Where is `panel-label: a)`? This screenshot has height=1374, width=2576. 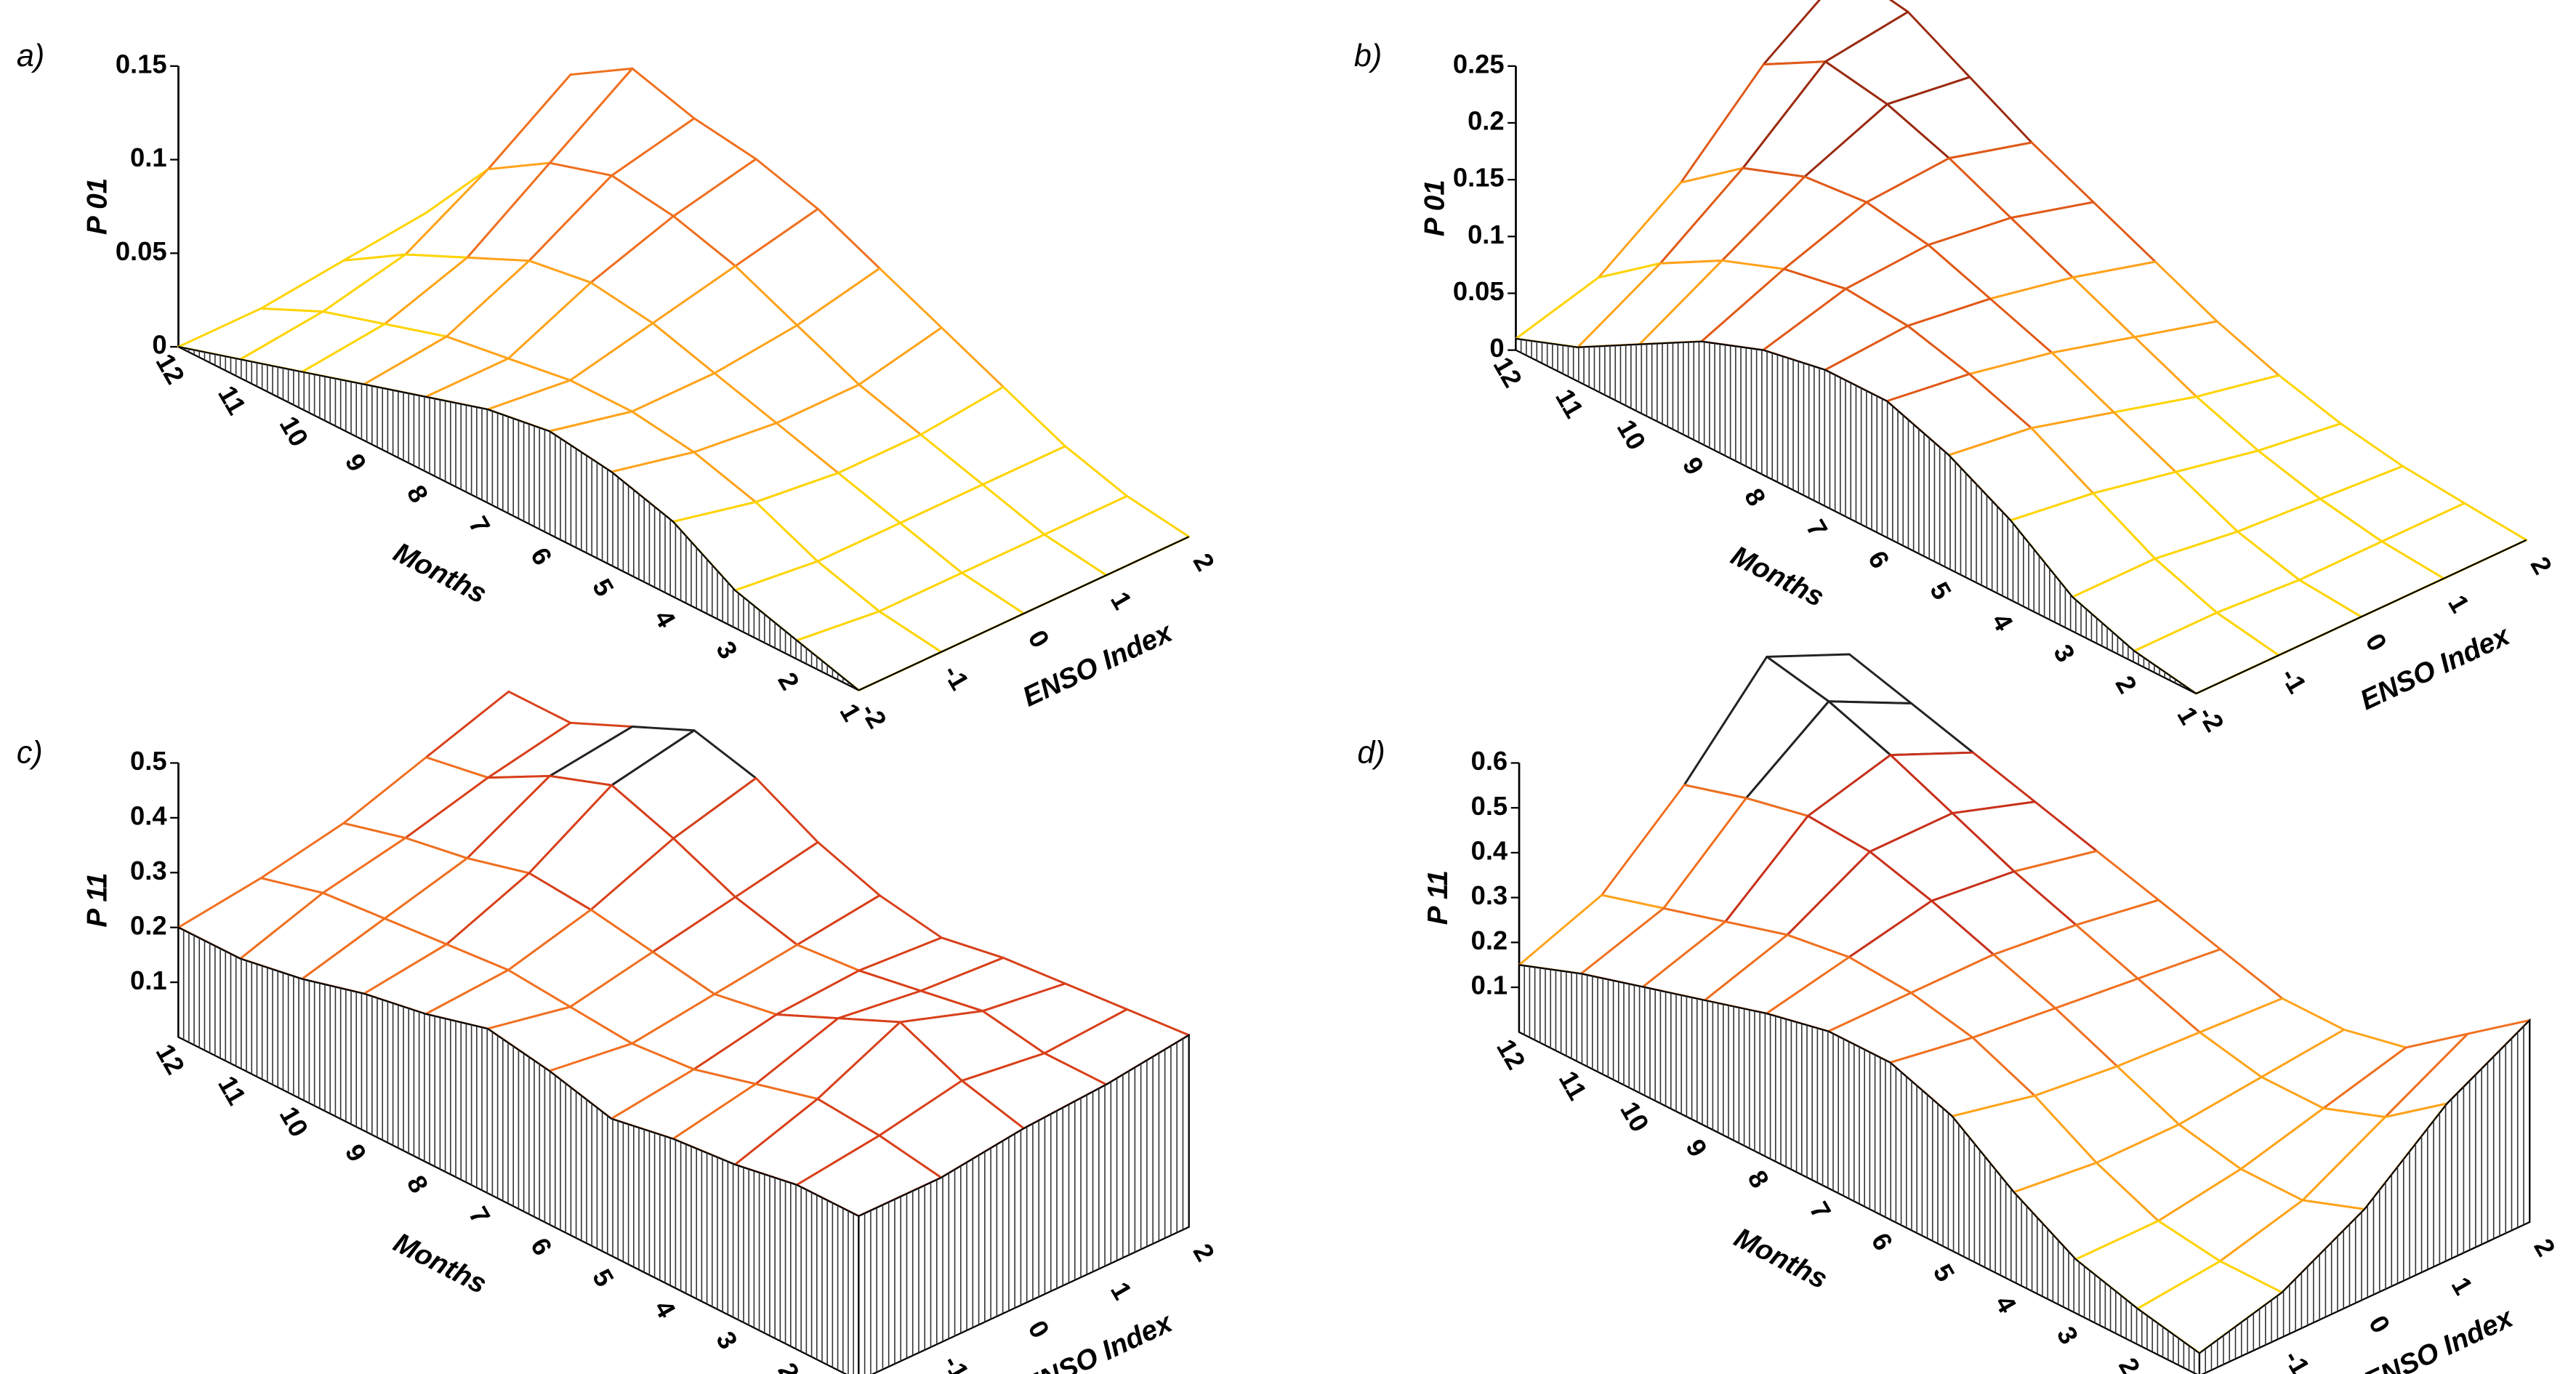
panel-label: a) is located at coordinates (30, 56).